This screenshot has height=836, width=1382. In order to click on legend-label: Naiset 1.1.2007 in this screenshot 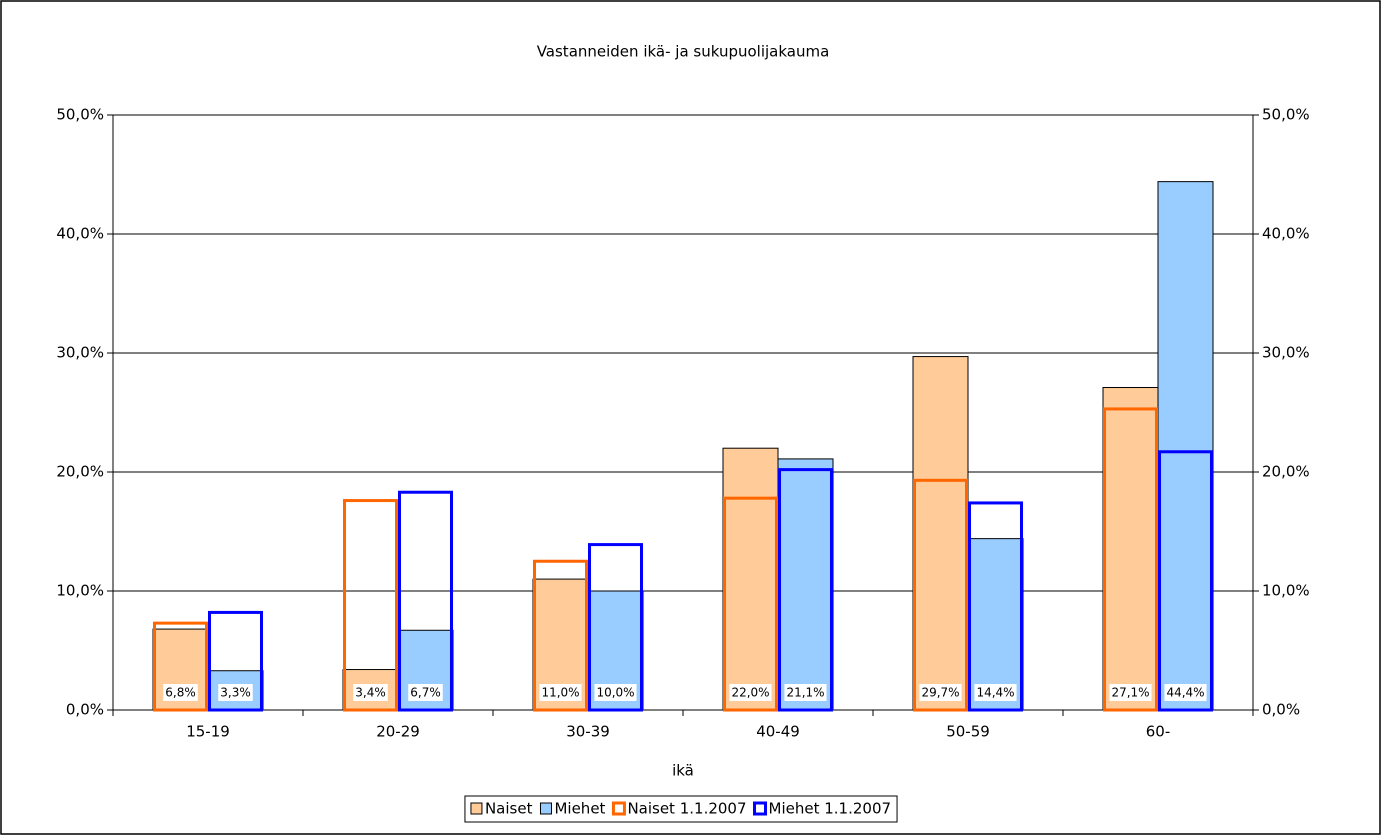, I will do `click(686, 809)`.